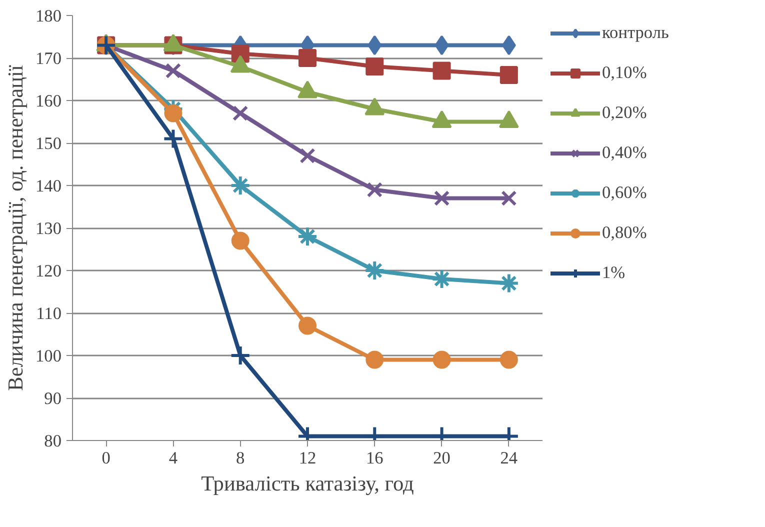 This screenshot has height=527, width=765. What do you see at coordinates (624, 153) in the screenshot?
I see `legend-label: 0,40%` at bounding box center [624, 153].